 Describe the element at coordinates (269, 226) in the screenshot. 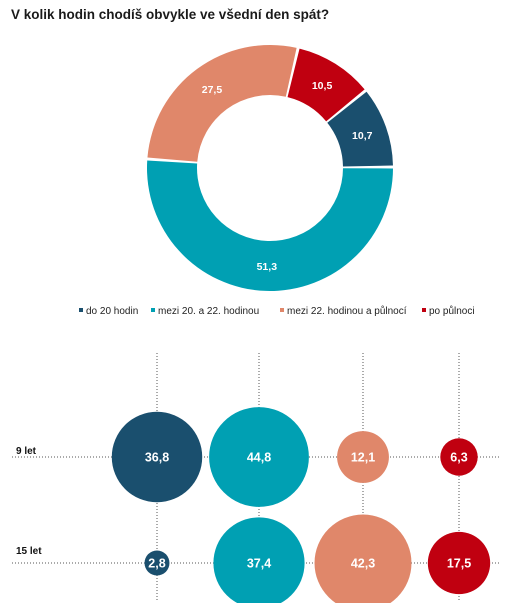

I see `donut-slice-mezi-20-a-22-hodinou` at that location.